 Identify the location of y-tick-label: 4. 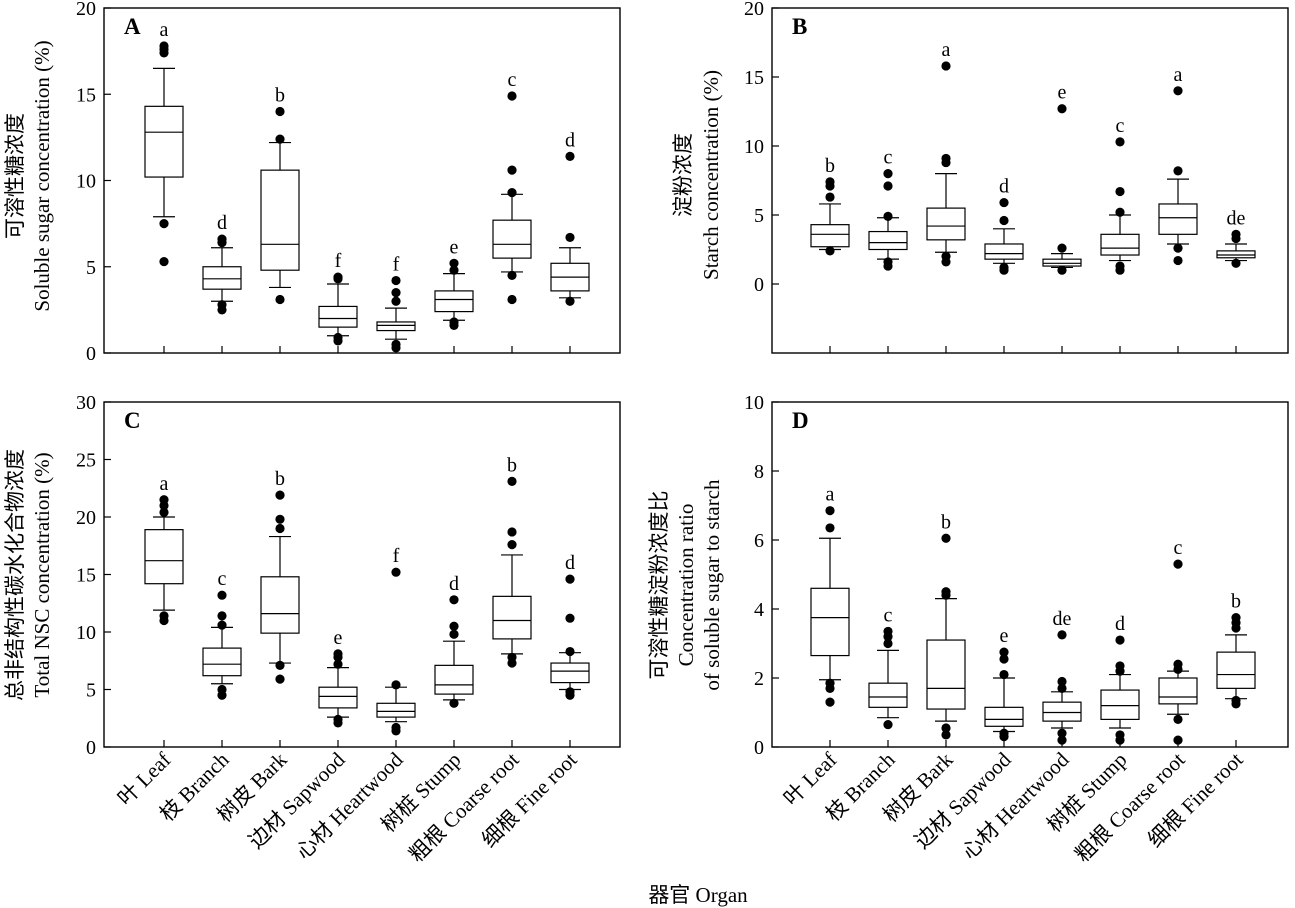
(759, 610).